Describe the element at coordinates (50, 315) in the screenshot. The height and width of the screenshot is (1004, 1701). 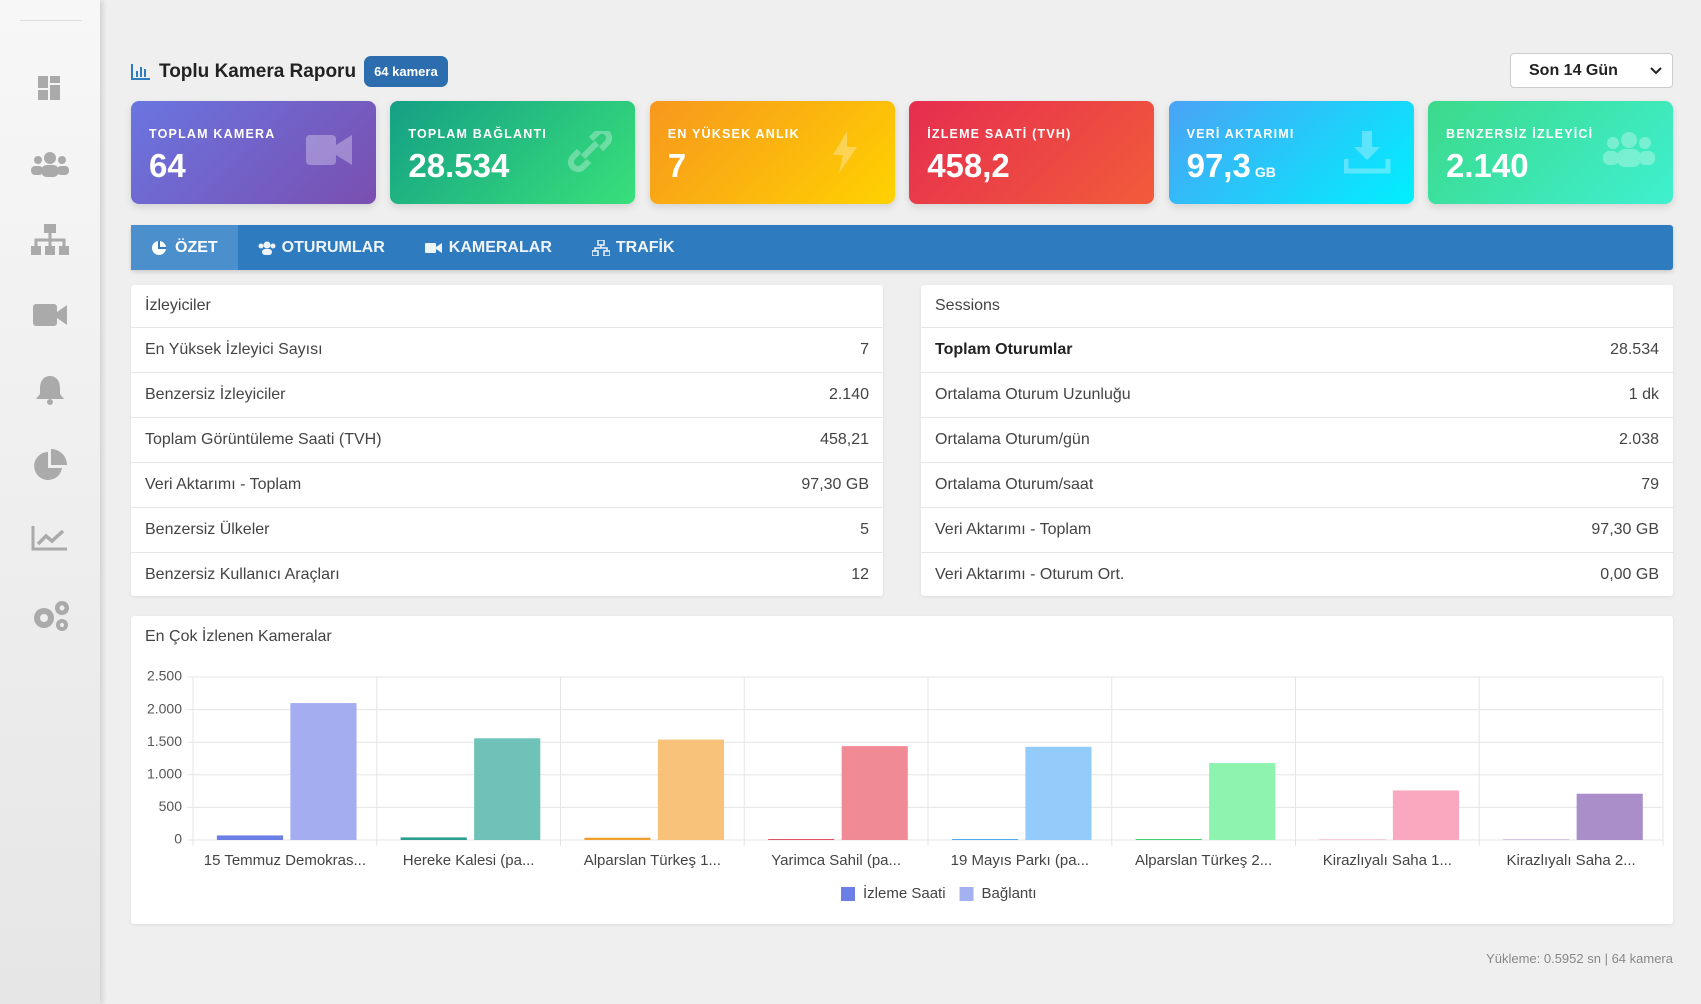
I see `nav-camera` at that location.